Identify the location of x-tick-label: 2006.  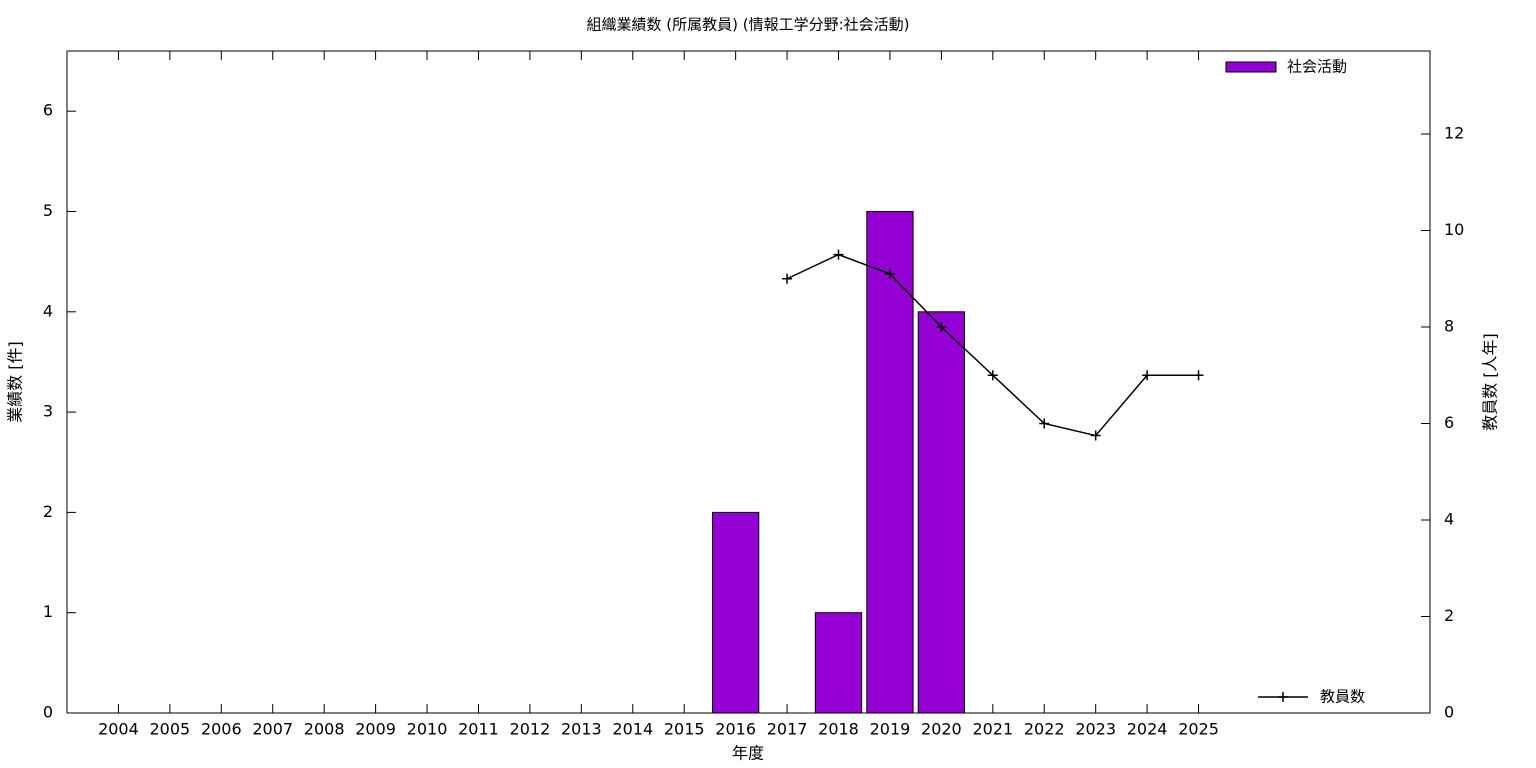
(221, 729).